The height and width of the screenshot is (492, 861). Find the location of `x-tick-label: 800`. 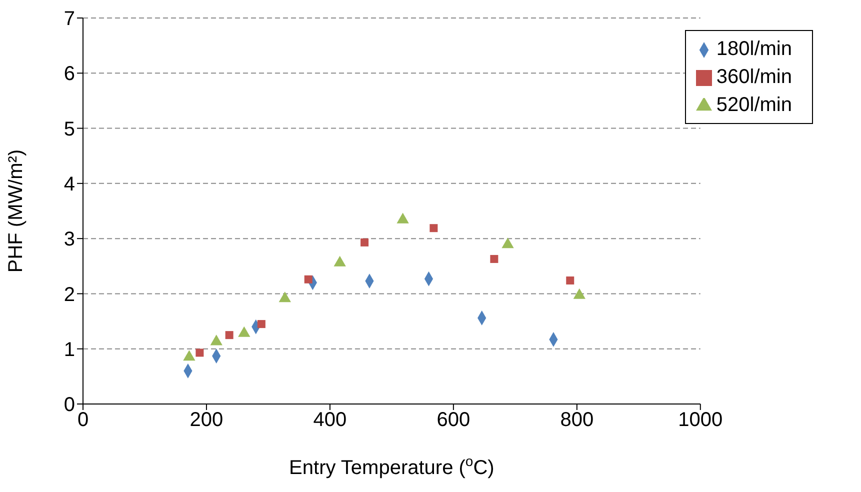

x-tick-label: 800 is located at coordinates (577, 420).